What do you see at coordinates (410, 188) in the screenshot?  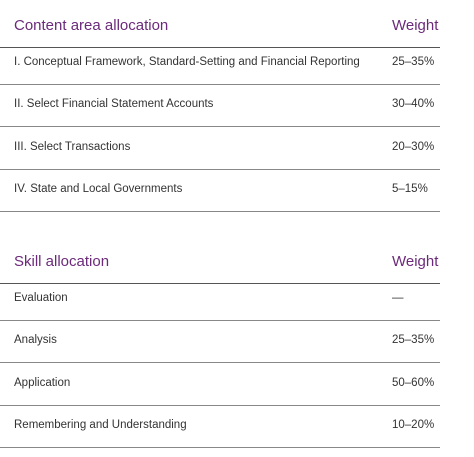 I see `weight-cell: 5–15%` at bounding box center [410, 188].